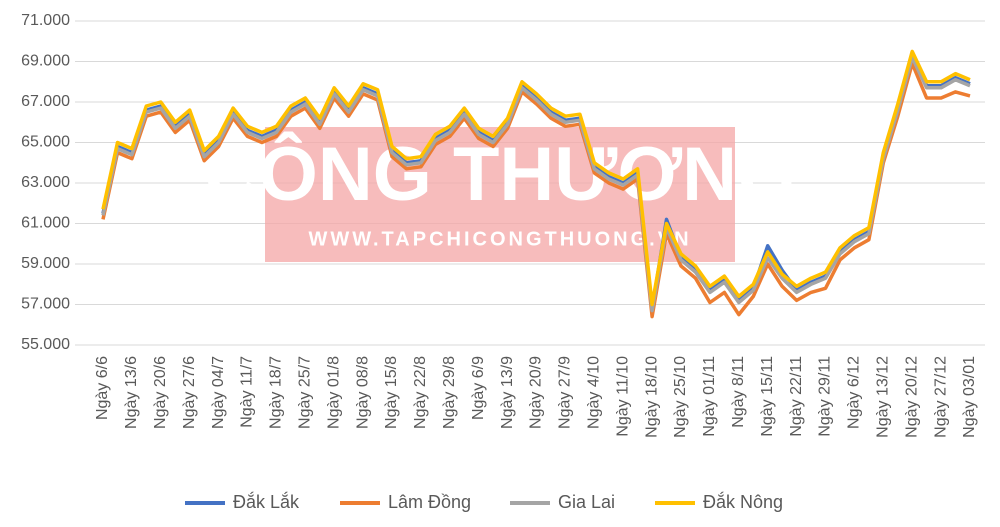 The width and height of the screenshot is (1000, 527). Describe the element at coordinates (796, 396) in the screenshot. I see `x-tick-label: Ngày 22/11` at that location.